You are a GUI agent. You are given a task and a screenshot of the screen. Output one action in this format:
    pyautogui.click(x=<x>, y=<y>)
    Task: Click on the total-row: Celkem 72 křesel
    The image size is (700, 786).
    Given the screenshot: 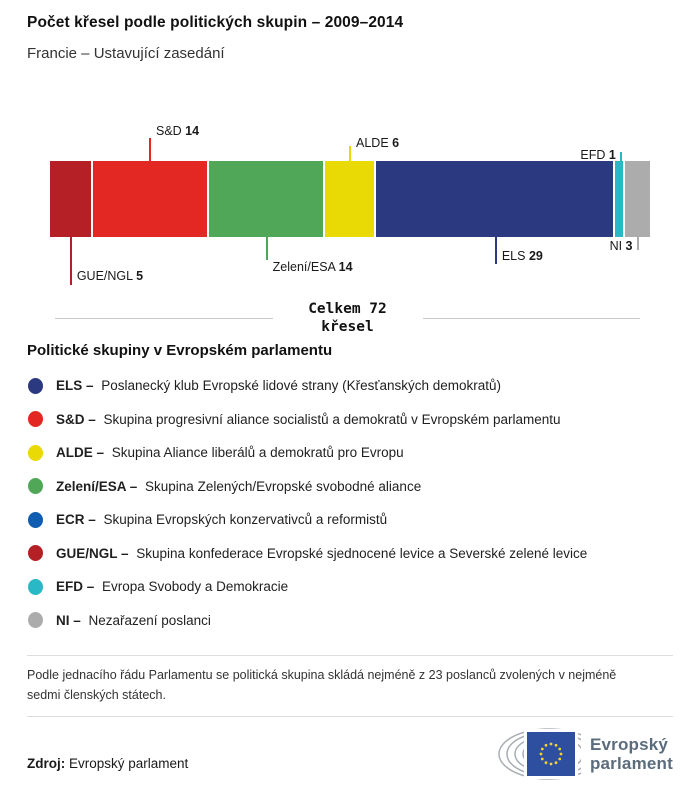 What is the action you would take?
    pyautogui.click(x=350, y=318)
    